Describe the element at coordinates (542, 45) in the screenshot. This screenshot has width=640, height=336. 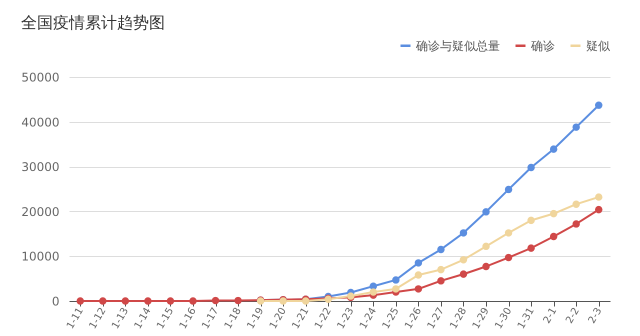
I see `legend-label: 确诊` at that location.